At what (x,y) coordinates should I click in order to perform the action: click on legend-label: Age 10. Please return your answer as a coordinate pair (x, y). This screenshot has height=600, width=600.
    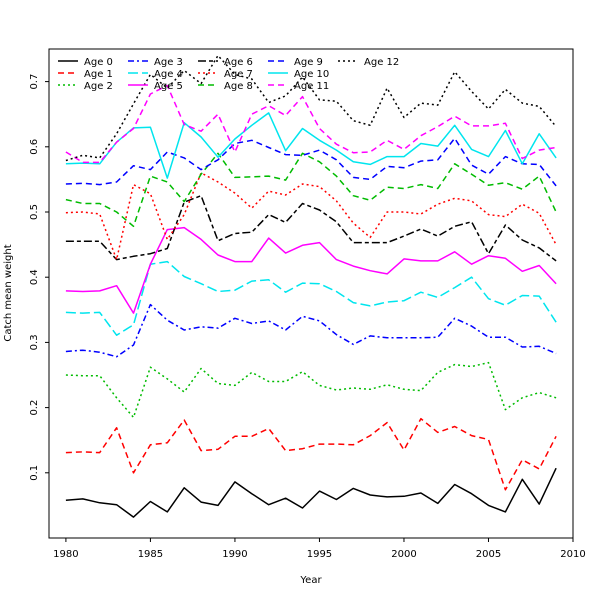
    Looking at the image, I should click on (311, 74).